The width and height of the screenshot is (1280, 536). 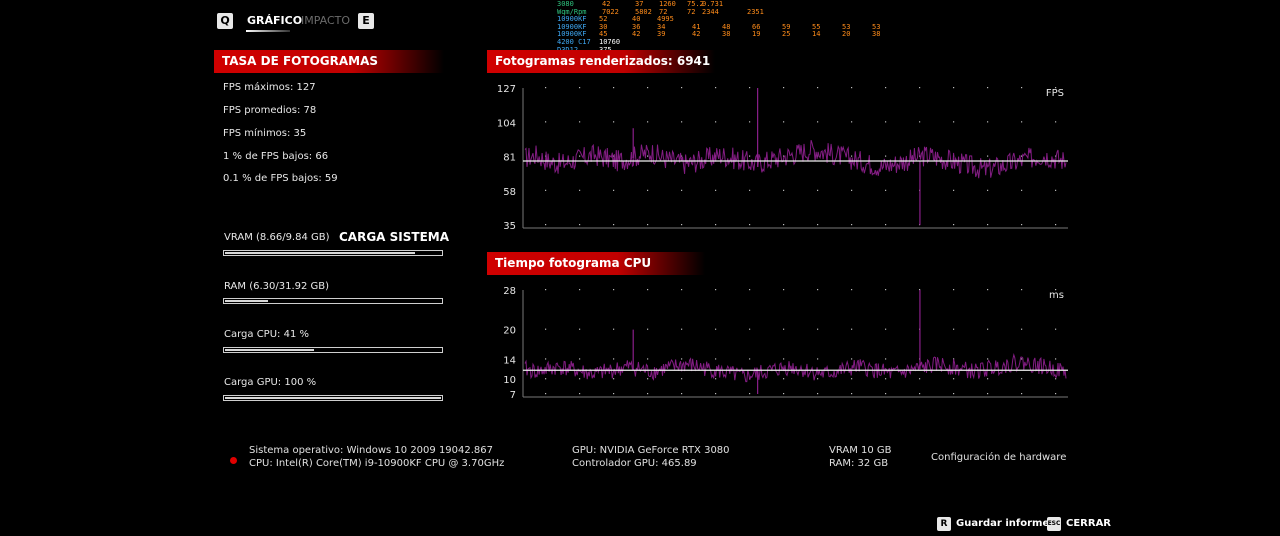 What do you see at coordinates (1054, 524) in the screenshot?
I see `close-key: ESC` at bounding box center [1054, 524].